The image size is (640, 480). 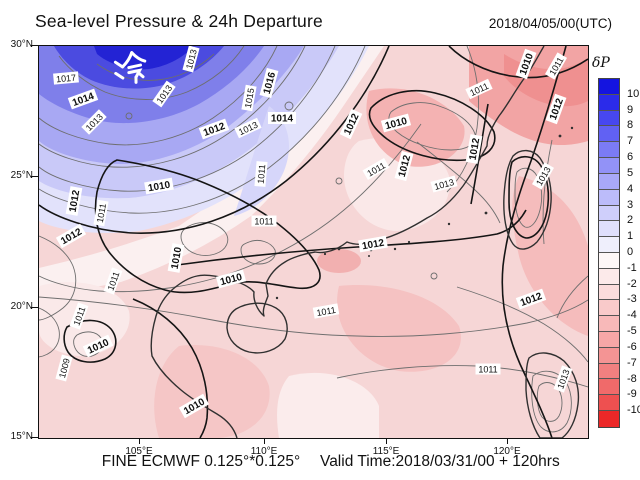 I want to click on colorbar-tick-label: -2, so click(x=632, y=283).